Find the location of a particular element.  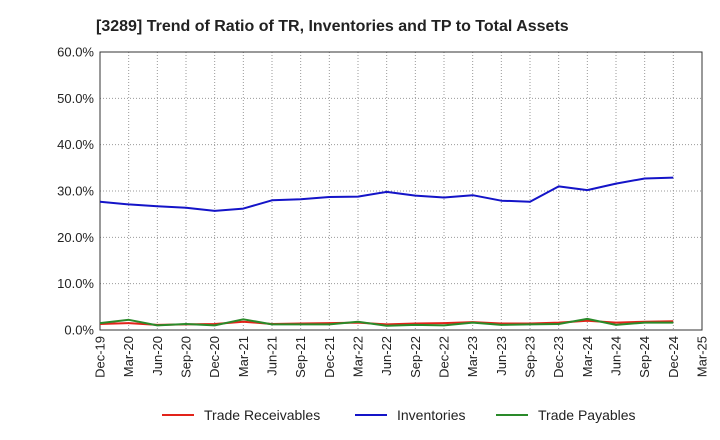

x-tick-label: Dec-23 is located at coordinates (558, 357).